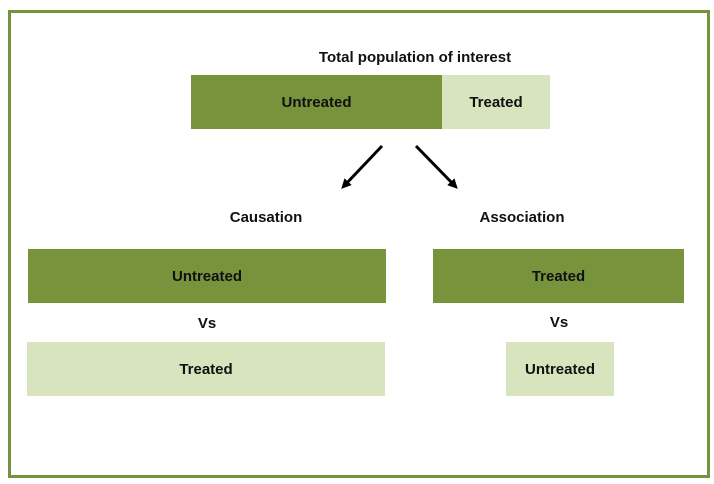  I want to click on population-title: Total population of interest, so click(415, 57).